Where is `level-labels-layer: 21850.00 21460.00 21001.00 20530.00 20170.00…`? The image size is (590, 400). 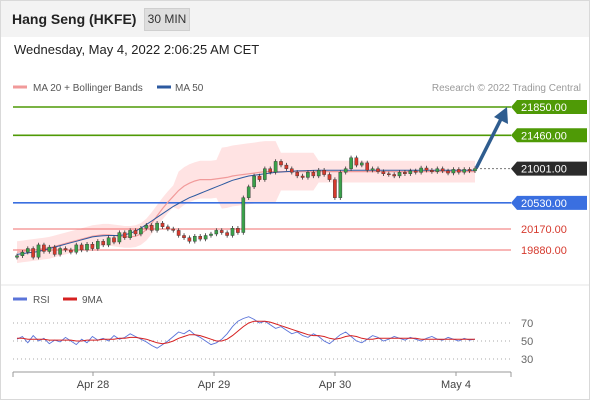
level-labels-layer: 21850.00 21460.00 21001.00 20530.00 20170.00… is located at coordinates (549, 178).